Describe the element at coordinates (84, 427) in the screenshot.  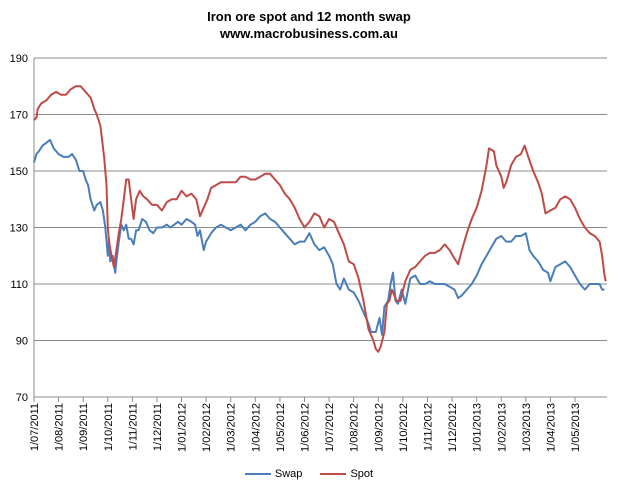
I see `x-tick-label-2: 1/09/2011` at that location.